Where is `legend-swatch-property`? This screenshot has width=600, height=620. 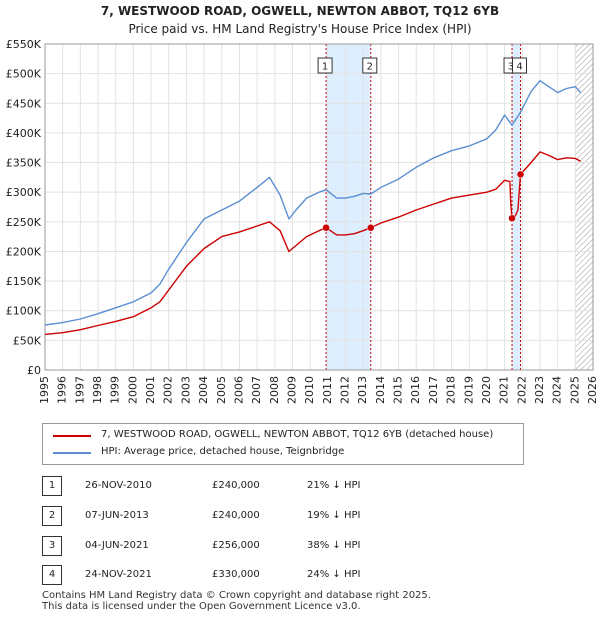
legend-swatch-property is located at coordinates (72, 436).